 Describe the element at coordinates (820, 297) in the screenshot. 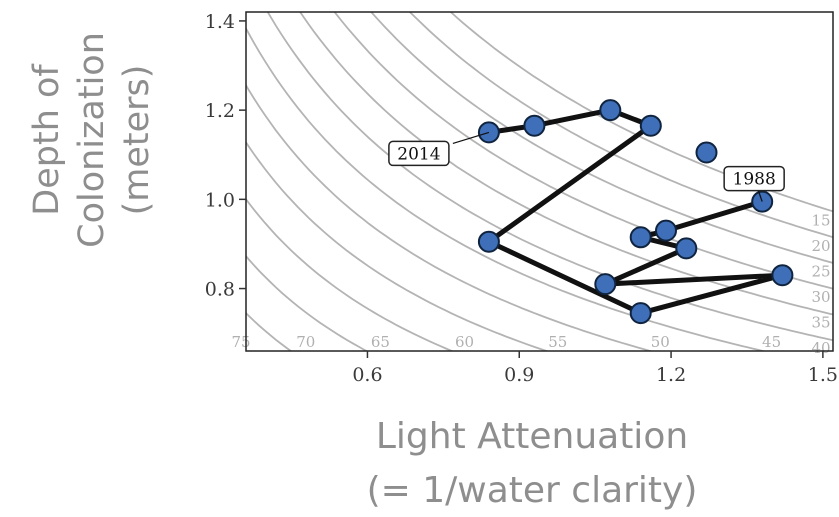

I see `contour-label-30: 30` at that location.